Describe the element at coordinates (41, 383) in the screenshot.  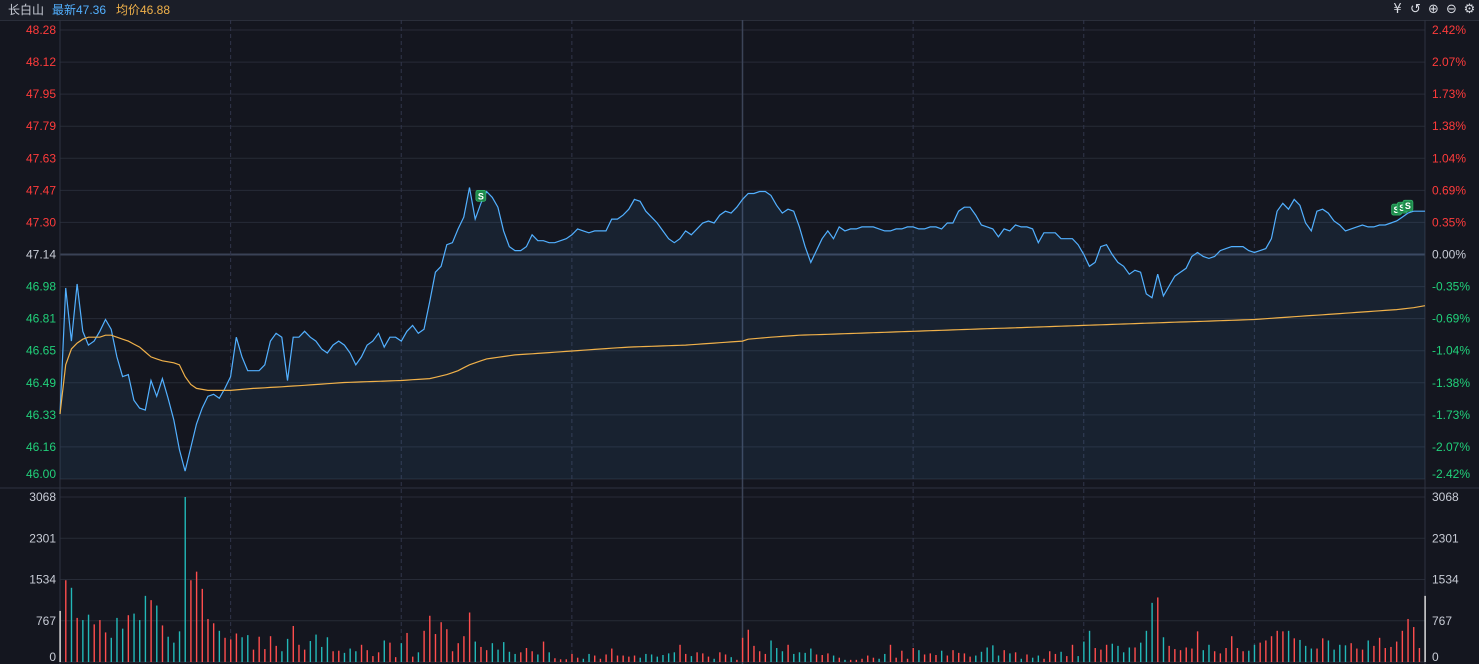
I see `price-tick-label: 46.49` at that location.